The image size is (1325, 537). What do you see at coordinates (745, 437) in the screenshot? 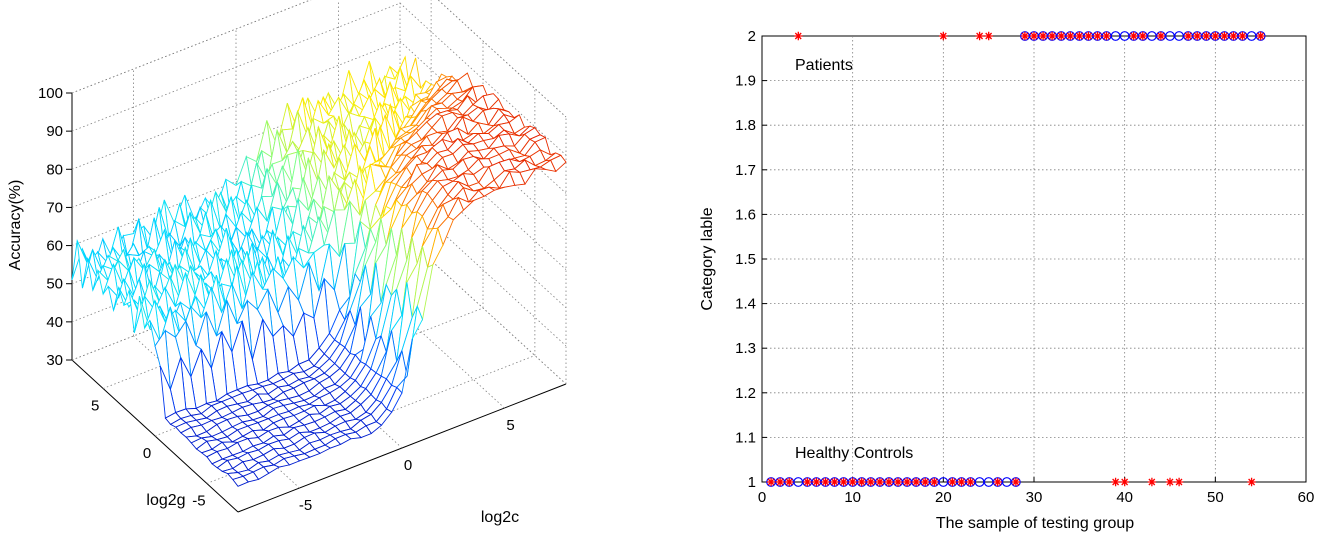
I see `y-tick-label: 1.1` at bounding box center [745, 437].